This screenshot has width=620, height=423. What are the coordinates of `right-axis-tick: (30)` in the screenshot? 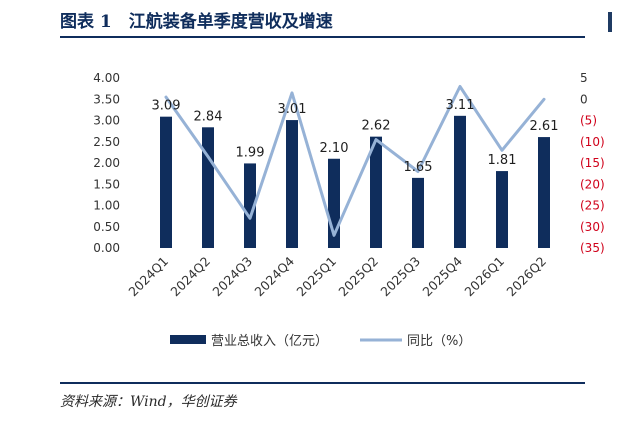 It's located at (592, 227).